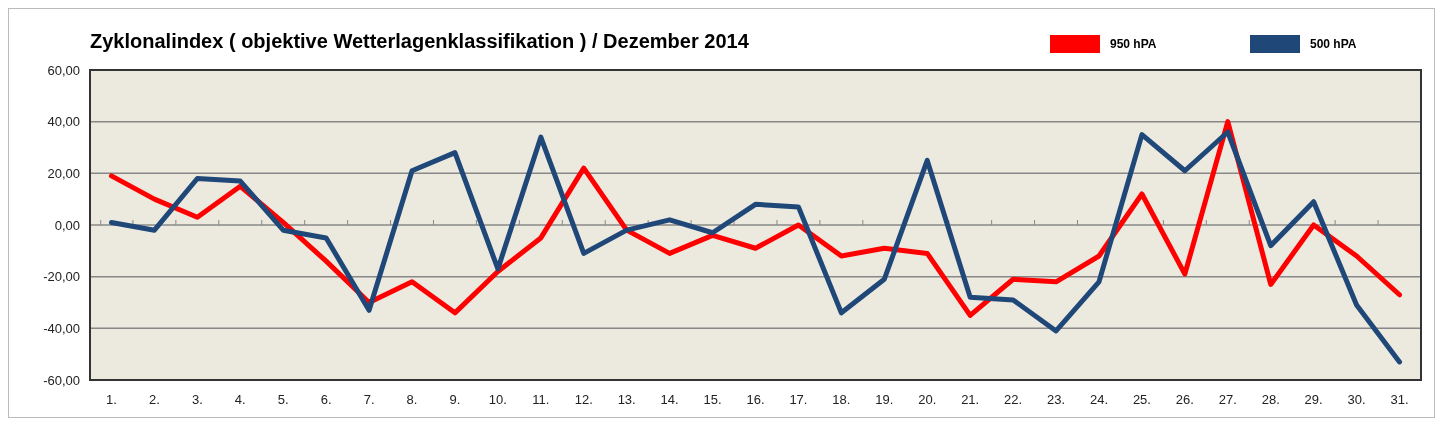  Describe the element at coordinates (111, 399) in the screenshot. I see `x-tick-label: 1.` at that location.